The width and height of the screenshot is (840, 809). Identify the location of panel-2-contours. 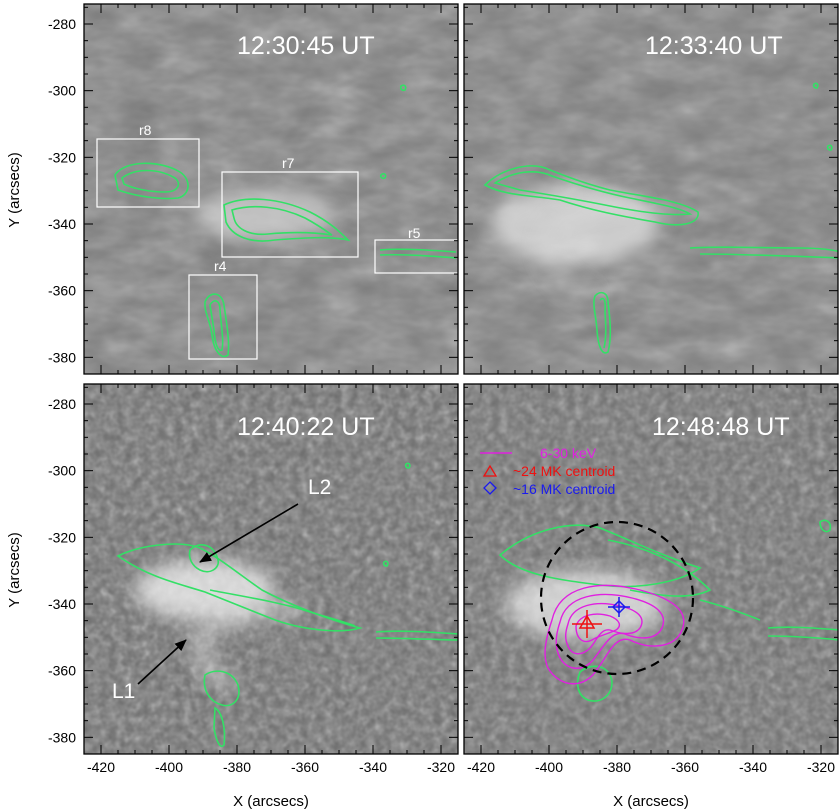
(660, 218).